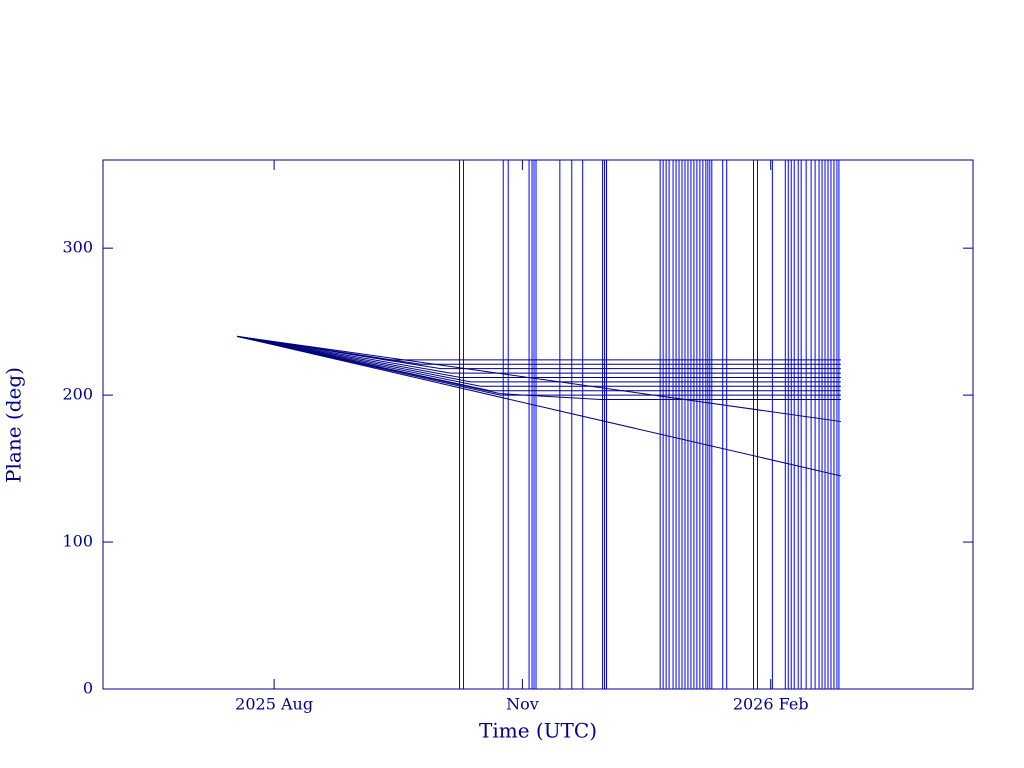 This screenshot has width=1024, height=768. Describe the element at coordinates (771, 704) in the screenshot. I see `x-tick-label: 2026 Feb` at that location.